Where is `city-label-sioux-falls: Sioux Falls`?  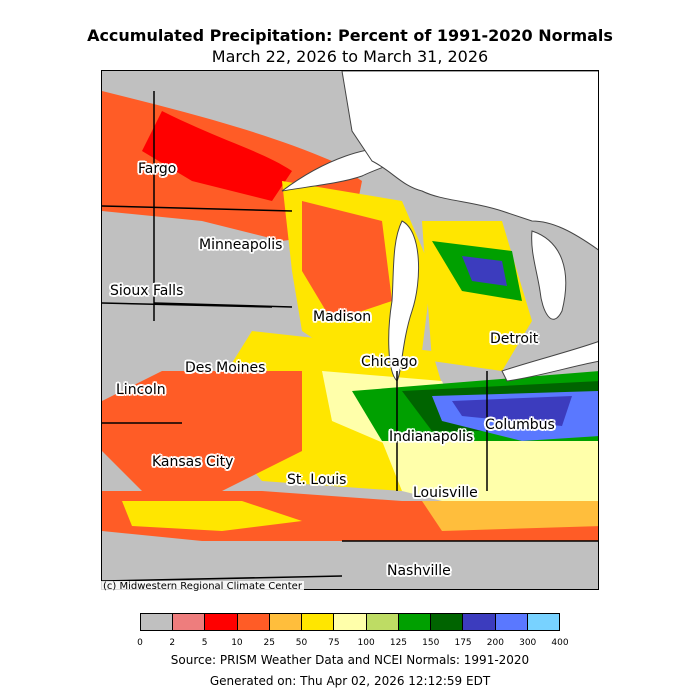 city-label-sioux-falls: Sioux Falls is located at coordinates (147, 291).